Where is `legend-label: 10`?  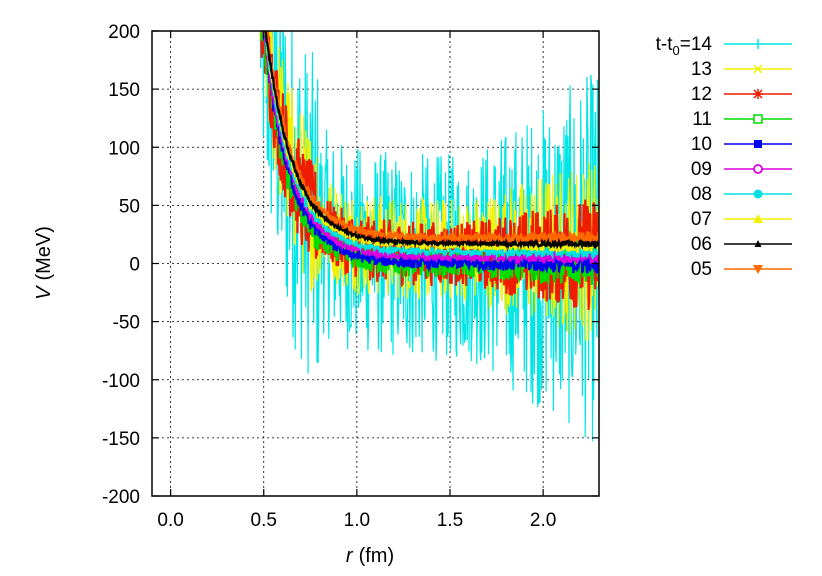 legend-label: 10 is located at coordinates (701, 144).